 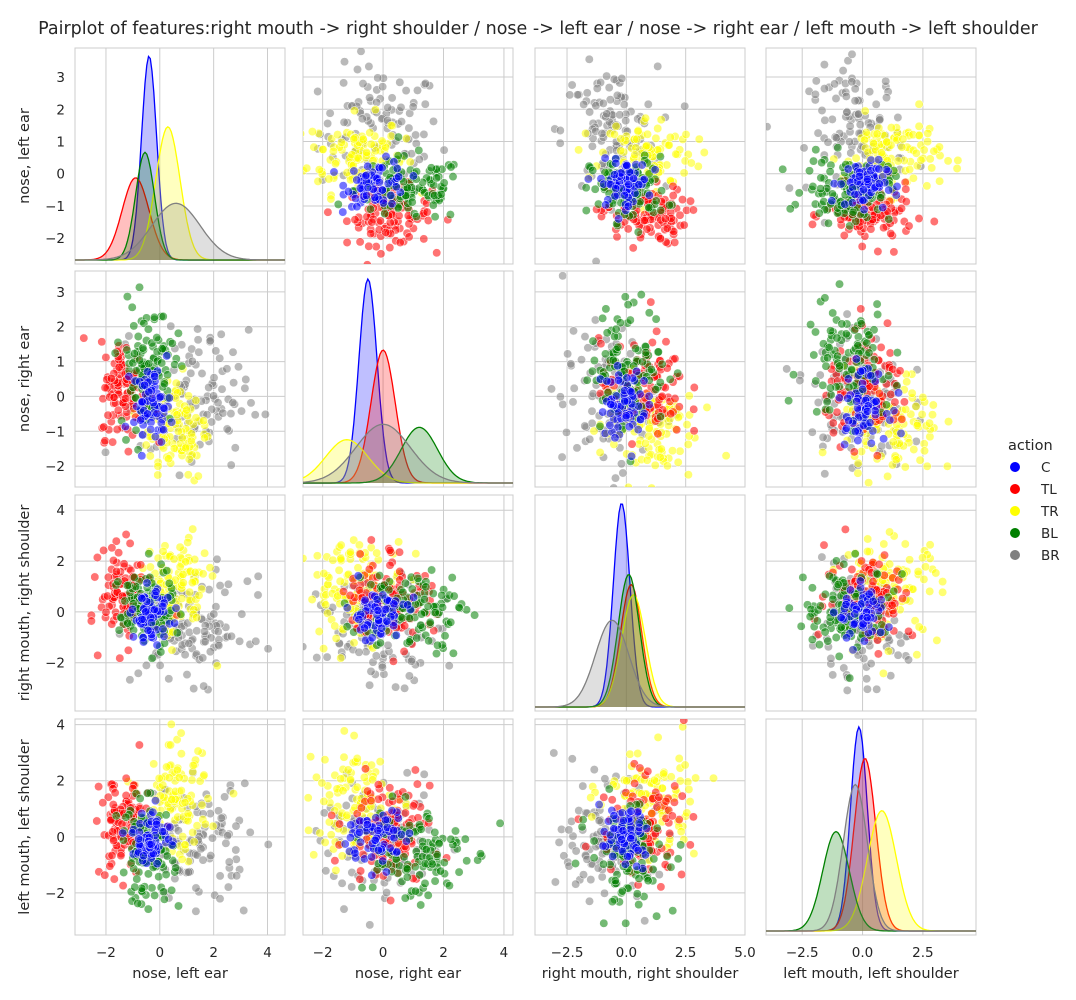 What do you see at coordinates (60, 363) in the screenshot?
I see `y-tick-label: 1` at bounding box center [60, 363].